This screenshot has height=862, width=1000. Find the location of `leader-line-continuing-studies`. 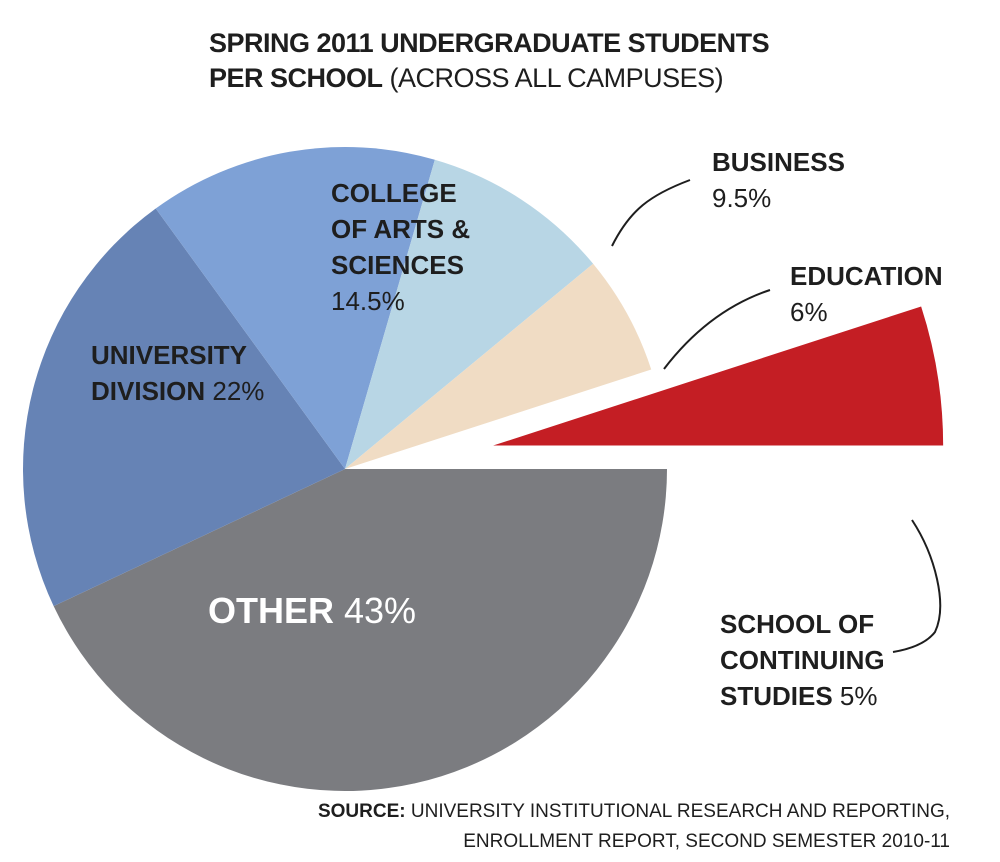

leader-line-continuing-studies is located at coordinates (917, 586).